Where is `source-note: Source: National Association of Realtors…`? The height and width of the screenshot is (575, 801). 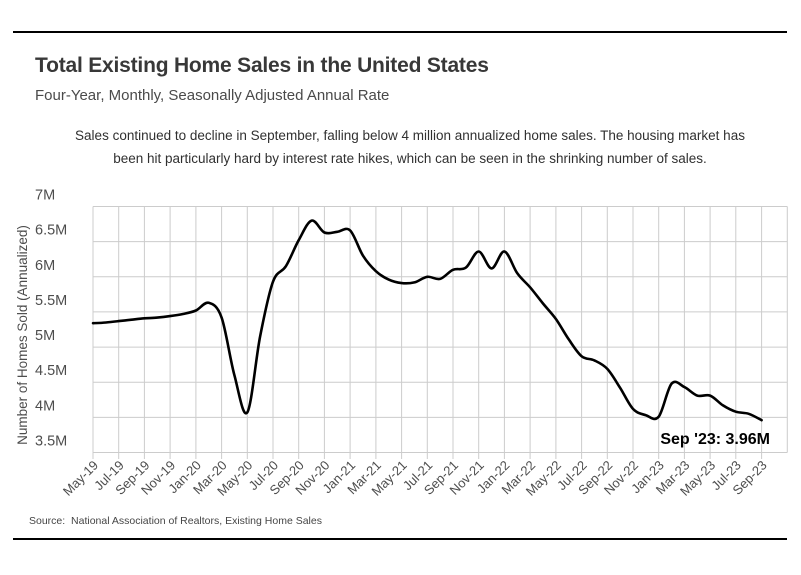 source-note: Source: National Association of Realtors… is located at coordinates (175, 521).